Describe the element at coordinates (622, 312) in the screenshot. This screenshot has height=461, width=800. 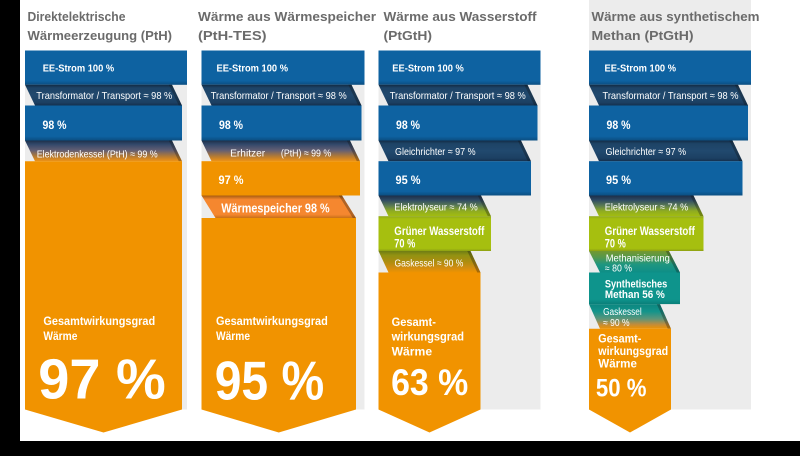
I see `svg-text: Gaskessel` at that location.